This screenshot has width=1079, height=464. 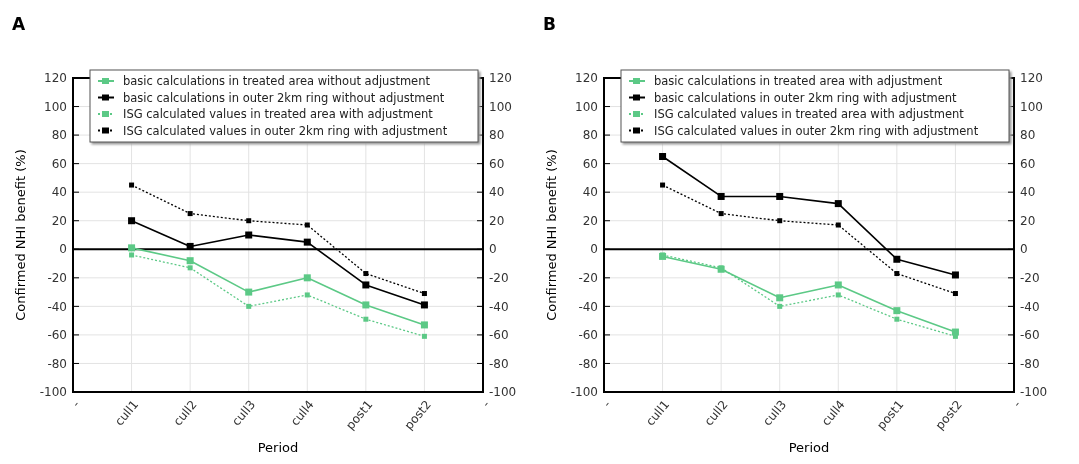 I want to click on y-tick-label: -40, so click(x=588, y=306).